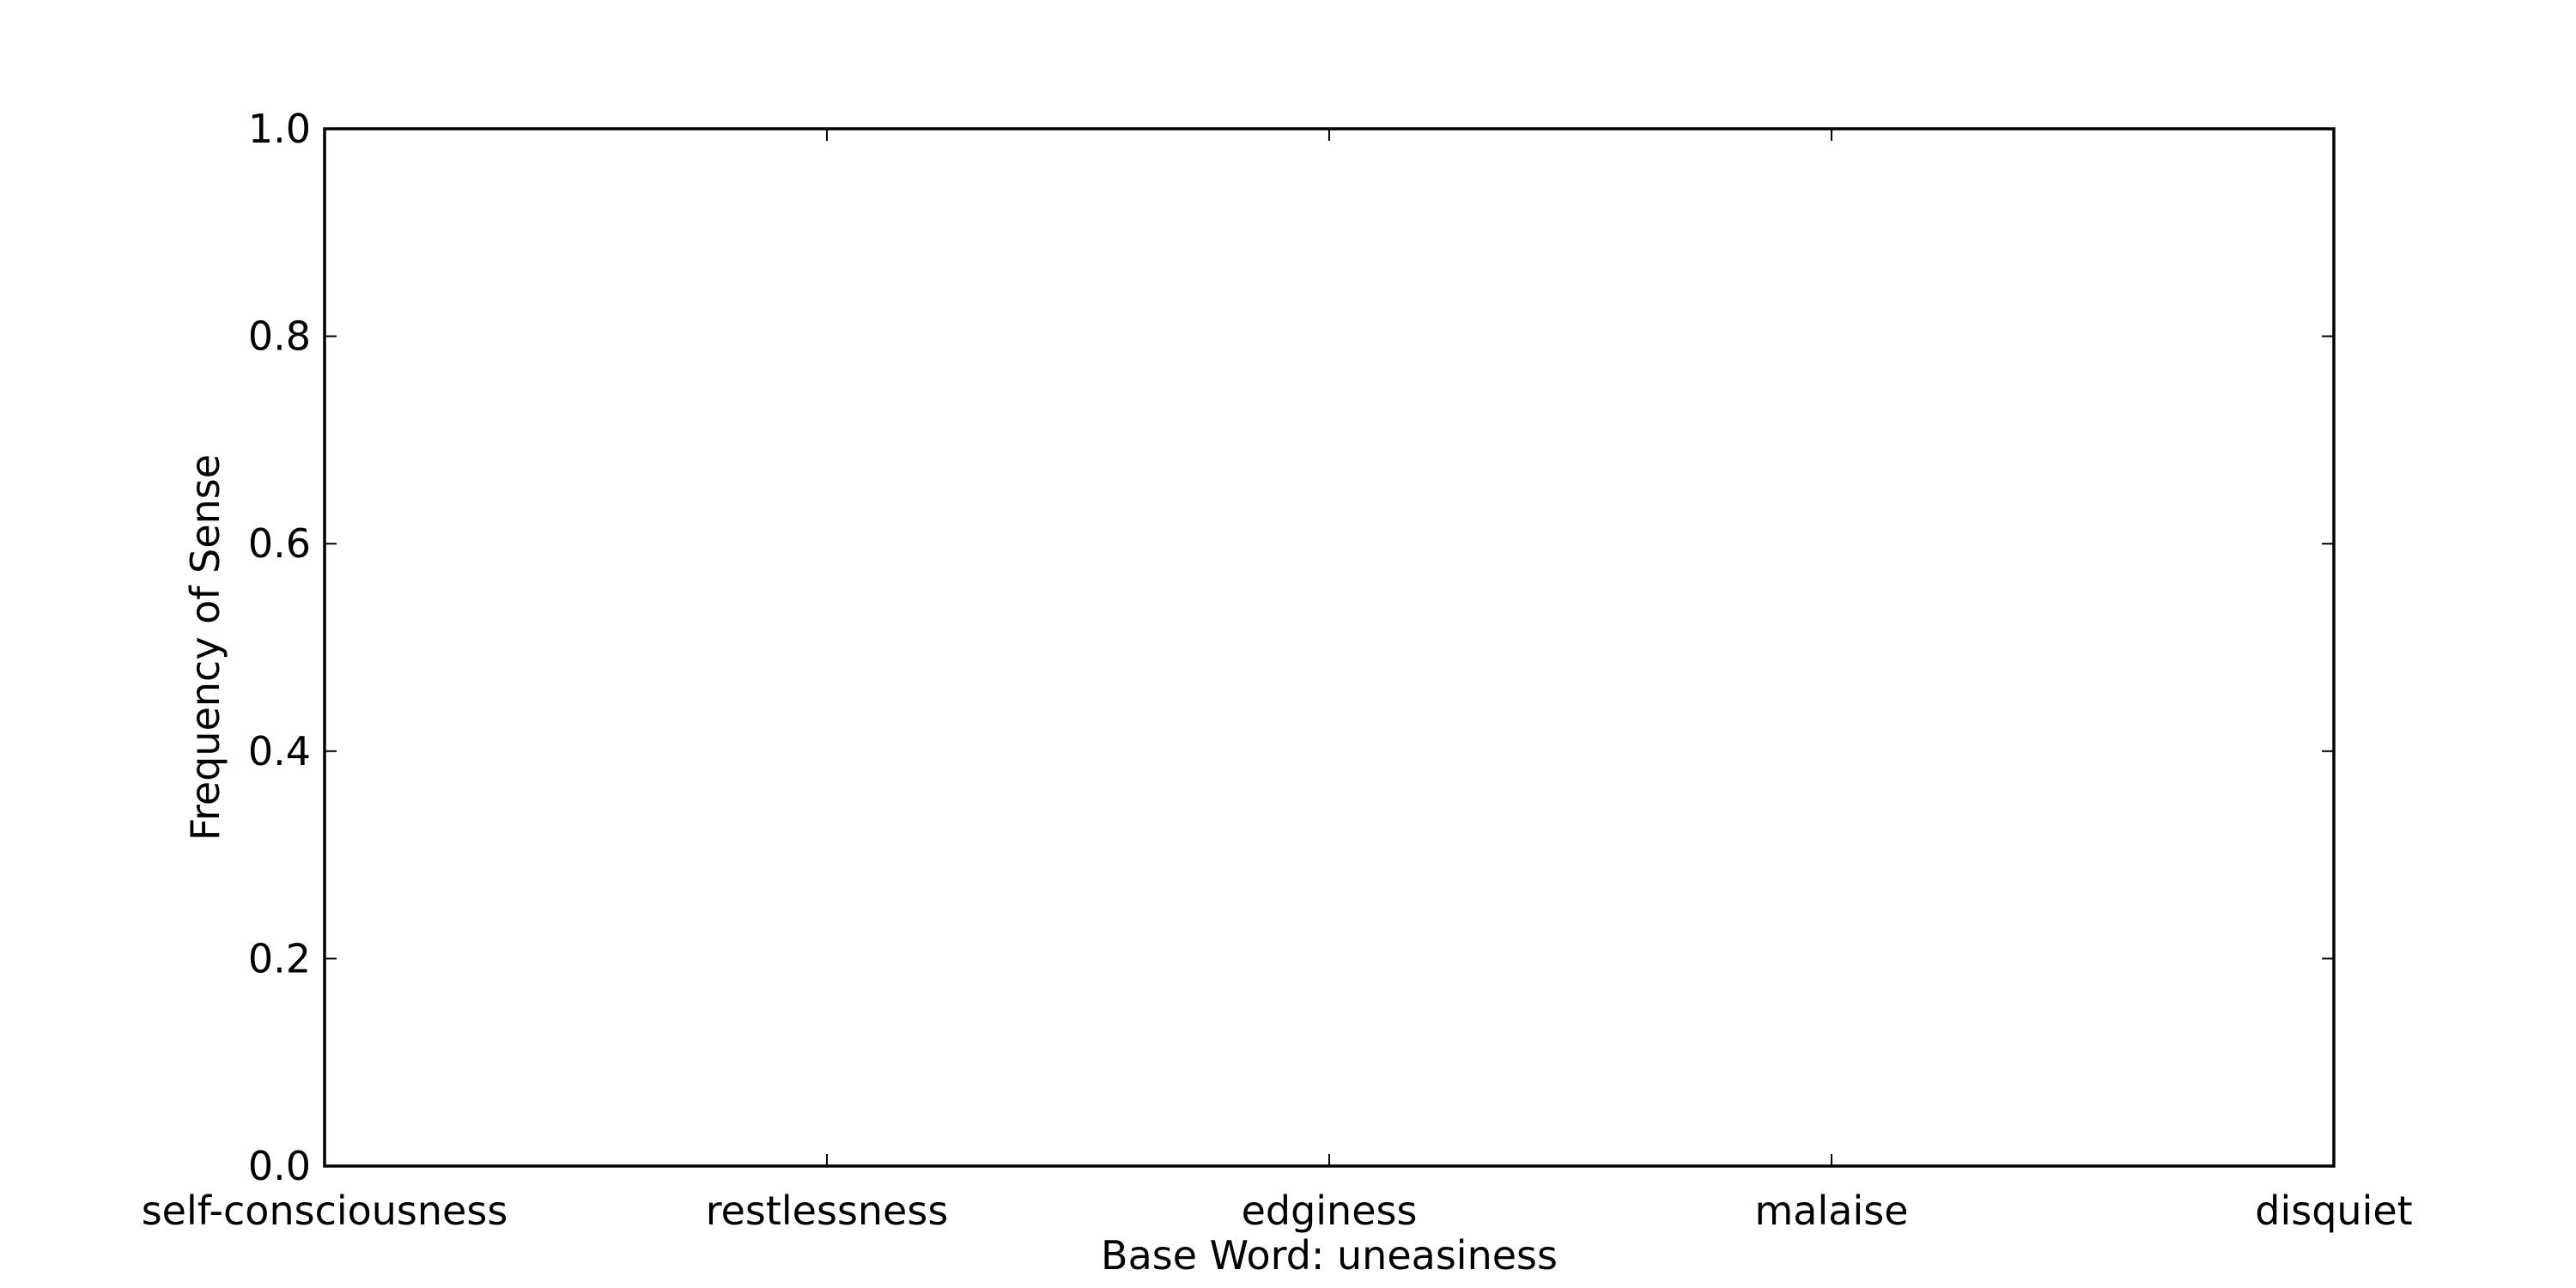 This screenshot has width=2576, height=1288. Describe the element at coordinates (280, 751) in the screenshot. I see `y-tick-label: 0.4` at that location.